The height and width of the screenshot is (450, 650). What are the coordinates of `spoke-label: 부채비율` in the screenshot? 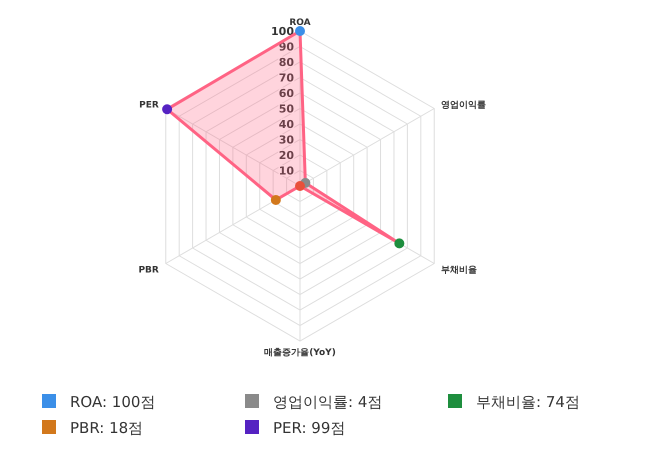 It's located at (459, 271).